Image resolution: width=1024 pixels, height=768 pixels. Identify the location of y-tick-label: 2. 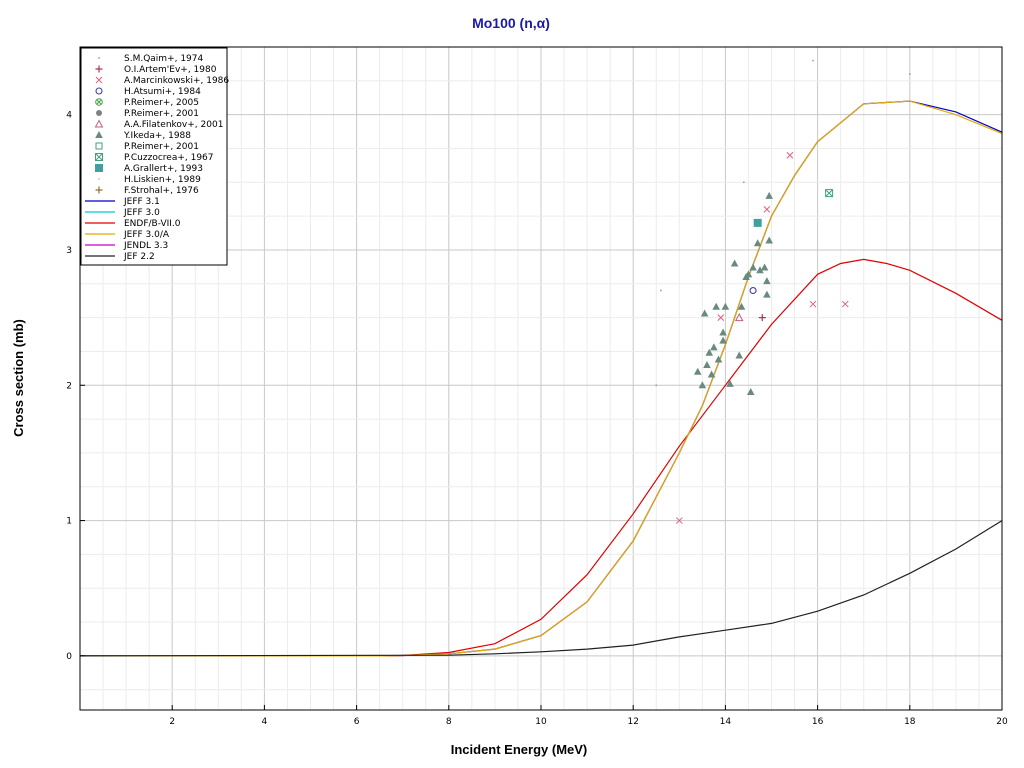
(69, 386).